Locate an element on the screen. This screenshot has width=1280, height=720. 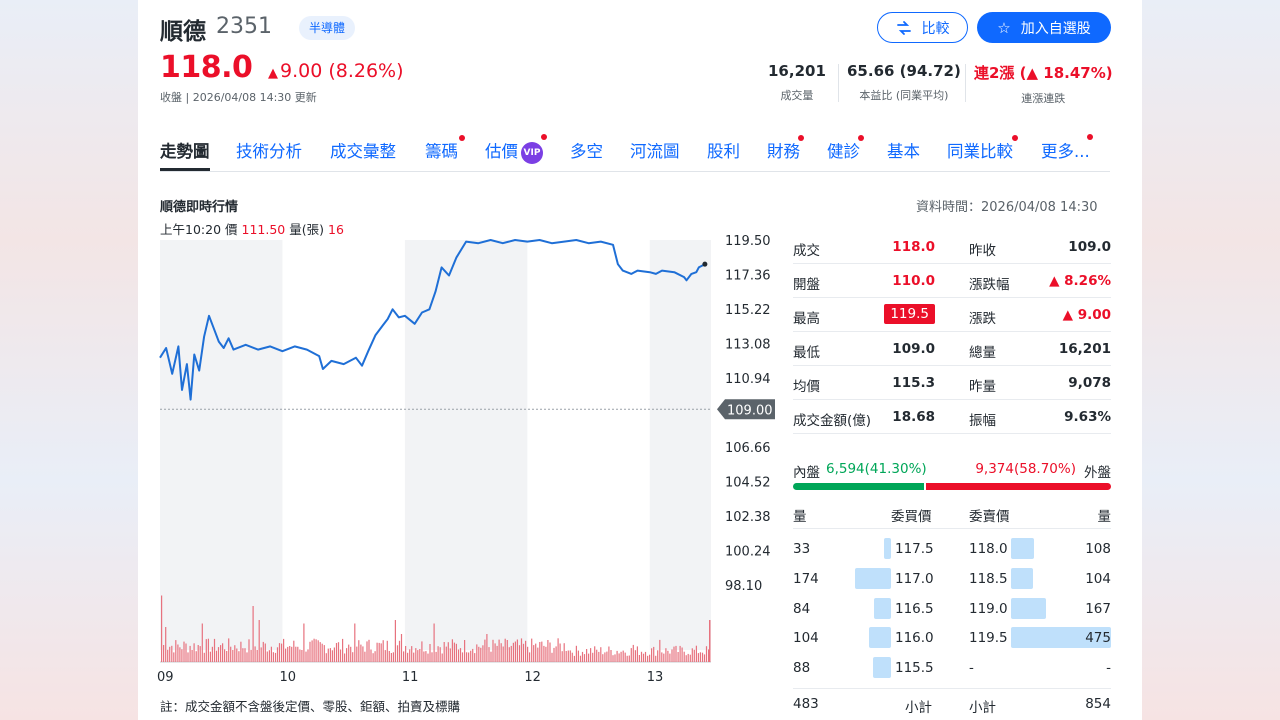
tab-chips: 籌碼 is located at coordinates (445, 148).